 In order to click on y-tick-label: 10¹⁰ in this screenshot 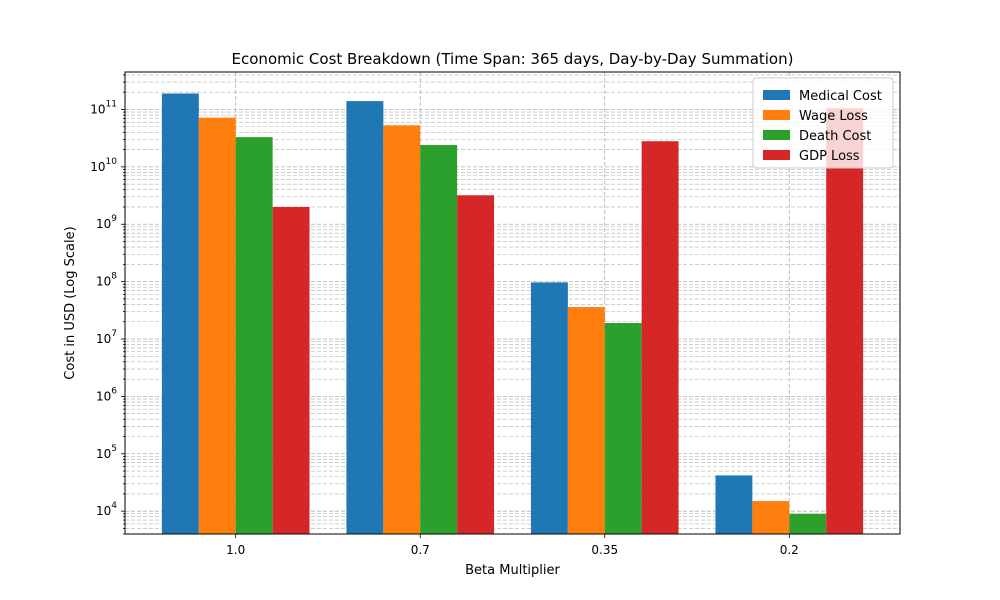, I will do `click(103, 165)`.